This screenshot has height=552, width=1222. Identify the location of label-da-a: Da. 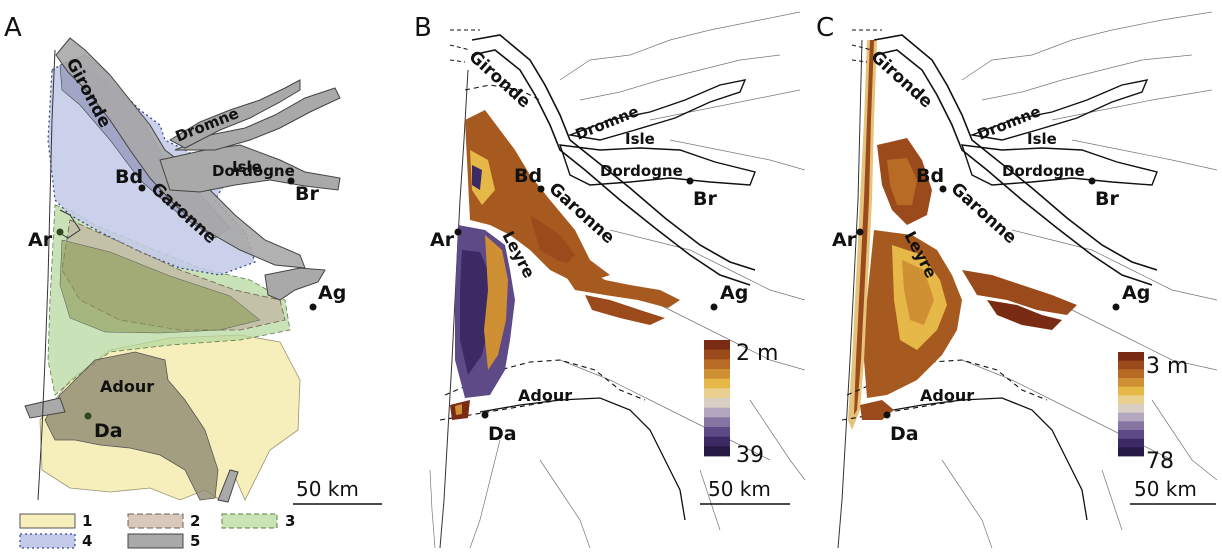
(108, 431).